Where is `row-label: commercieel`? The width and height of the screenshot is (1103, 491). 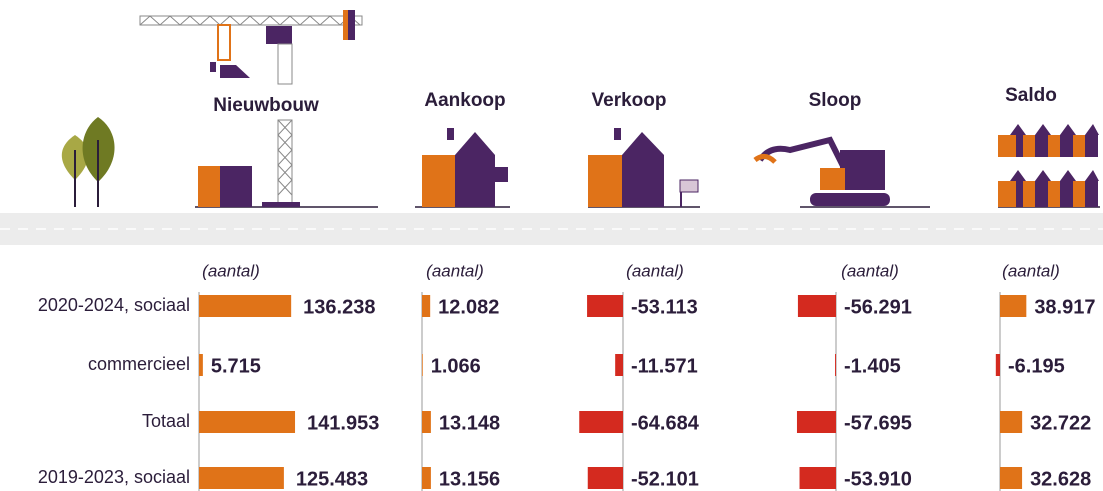
row-label: commercieel is located at coordinates (139, 364).